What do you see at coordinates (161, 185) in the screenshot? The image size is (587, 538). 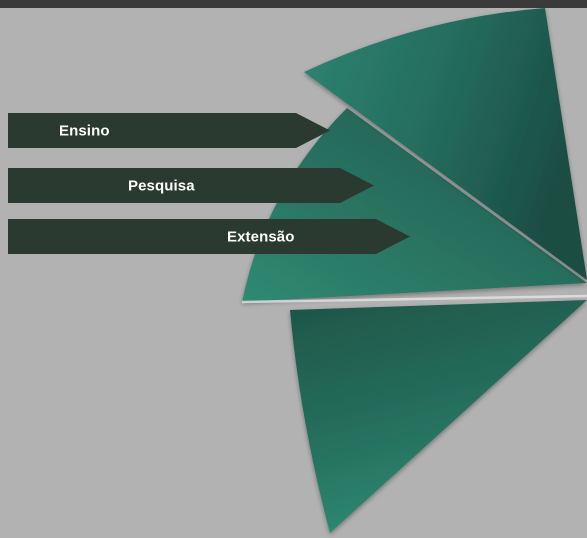 I see `arrow-label-text: Pesquisa` at bounding box center [161, 185].